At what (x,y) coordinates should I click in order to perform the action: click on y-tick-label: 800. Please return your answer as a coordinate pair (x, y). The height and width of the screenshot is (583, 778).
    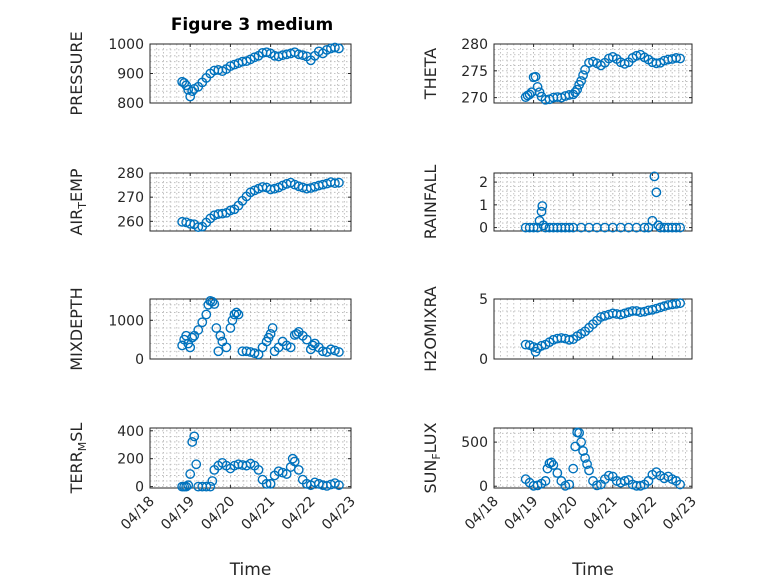
    Looking at the image, I should click on (130, 104).